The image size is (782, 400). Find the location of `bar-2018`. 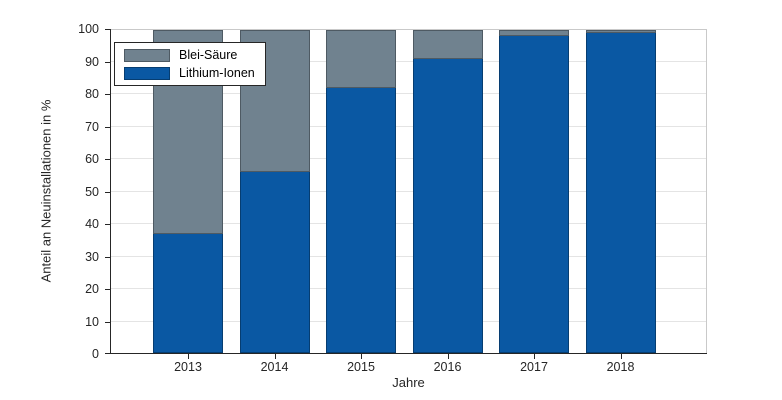

bar-2018 is located at coordinates (620, 191).